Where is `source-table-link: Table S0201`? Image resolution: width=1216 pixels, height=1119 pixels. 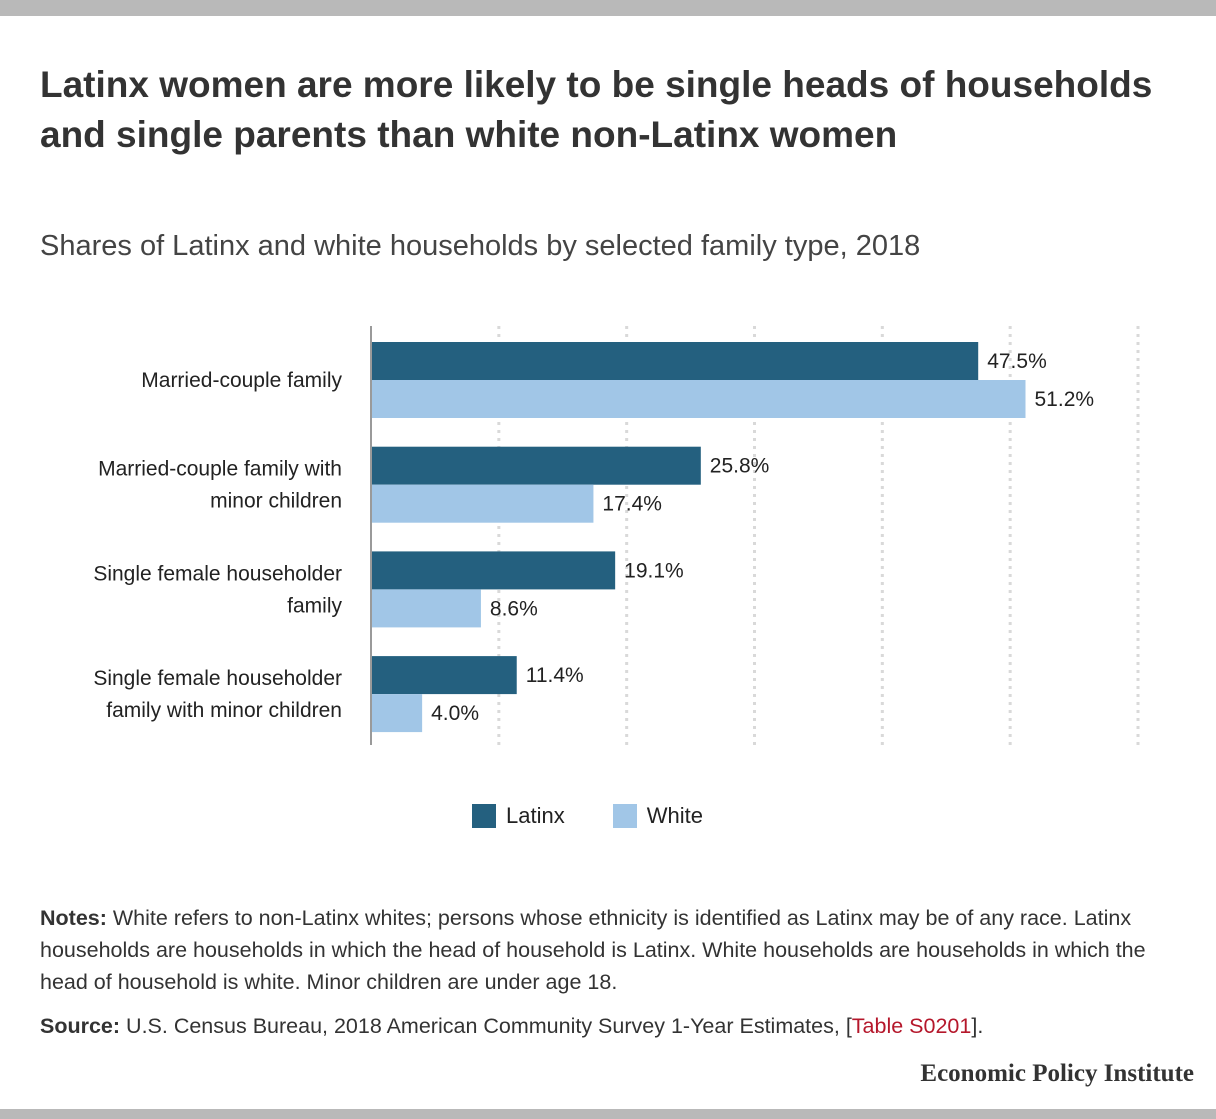 source-table-link: Table S0201 is located at coordinates (911, 1026).